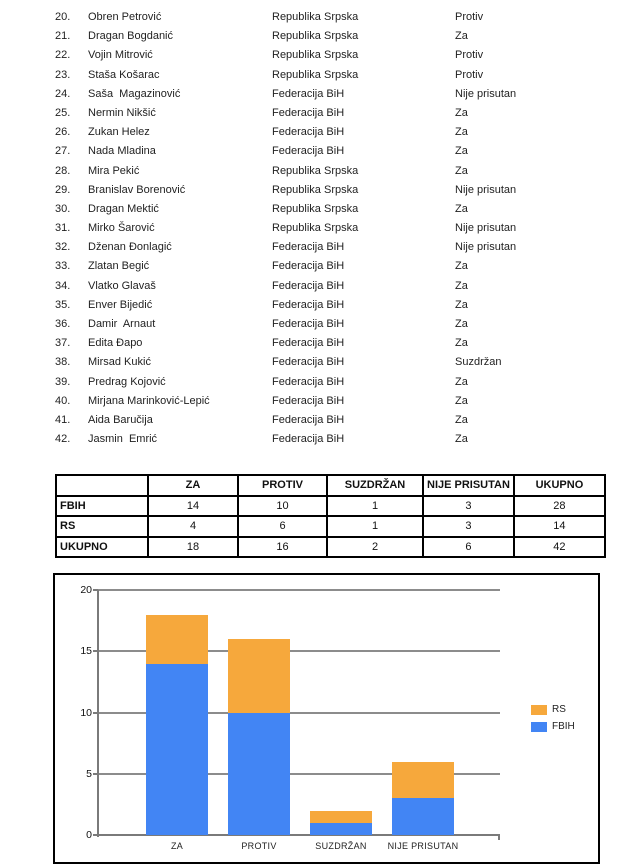  Describe the element at coordinates (63, 74) in the screenshot. I see `row-number: 23.` at that location.